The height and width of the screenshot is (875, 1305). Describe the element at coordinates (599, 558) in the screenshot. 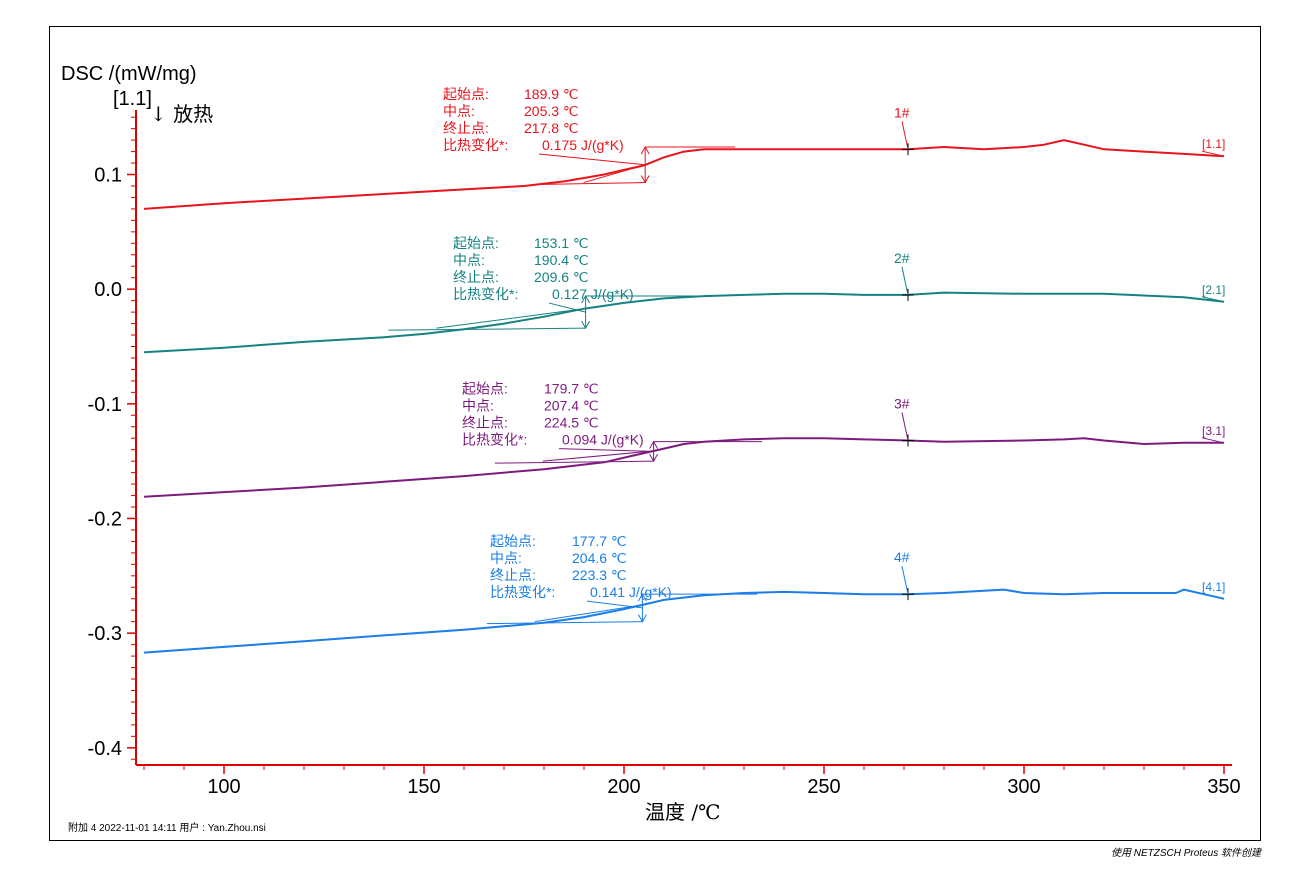

I see `annotation-value: 204.6 ℃` at that location.